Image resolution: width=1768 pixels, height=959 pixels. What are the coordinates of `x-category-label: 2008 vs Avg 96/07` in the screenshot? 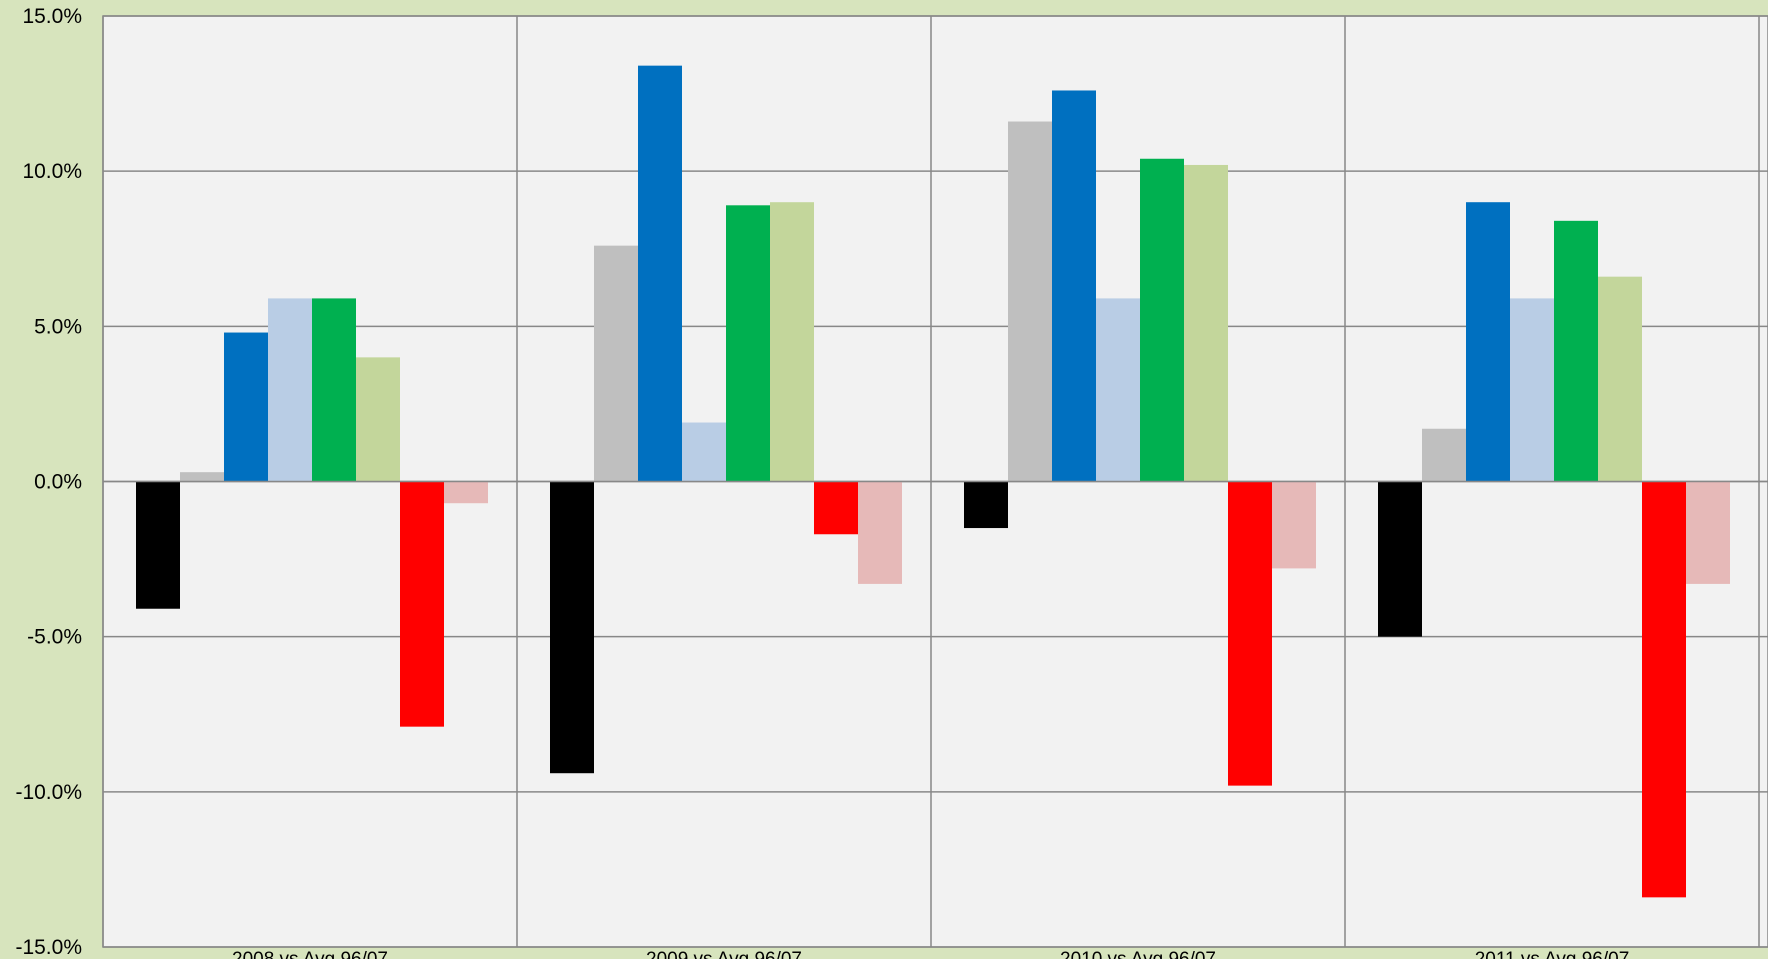 It's located at (310, 954).